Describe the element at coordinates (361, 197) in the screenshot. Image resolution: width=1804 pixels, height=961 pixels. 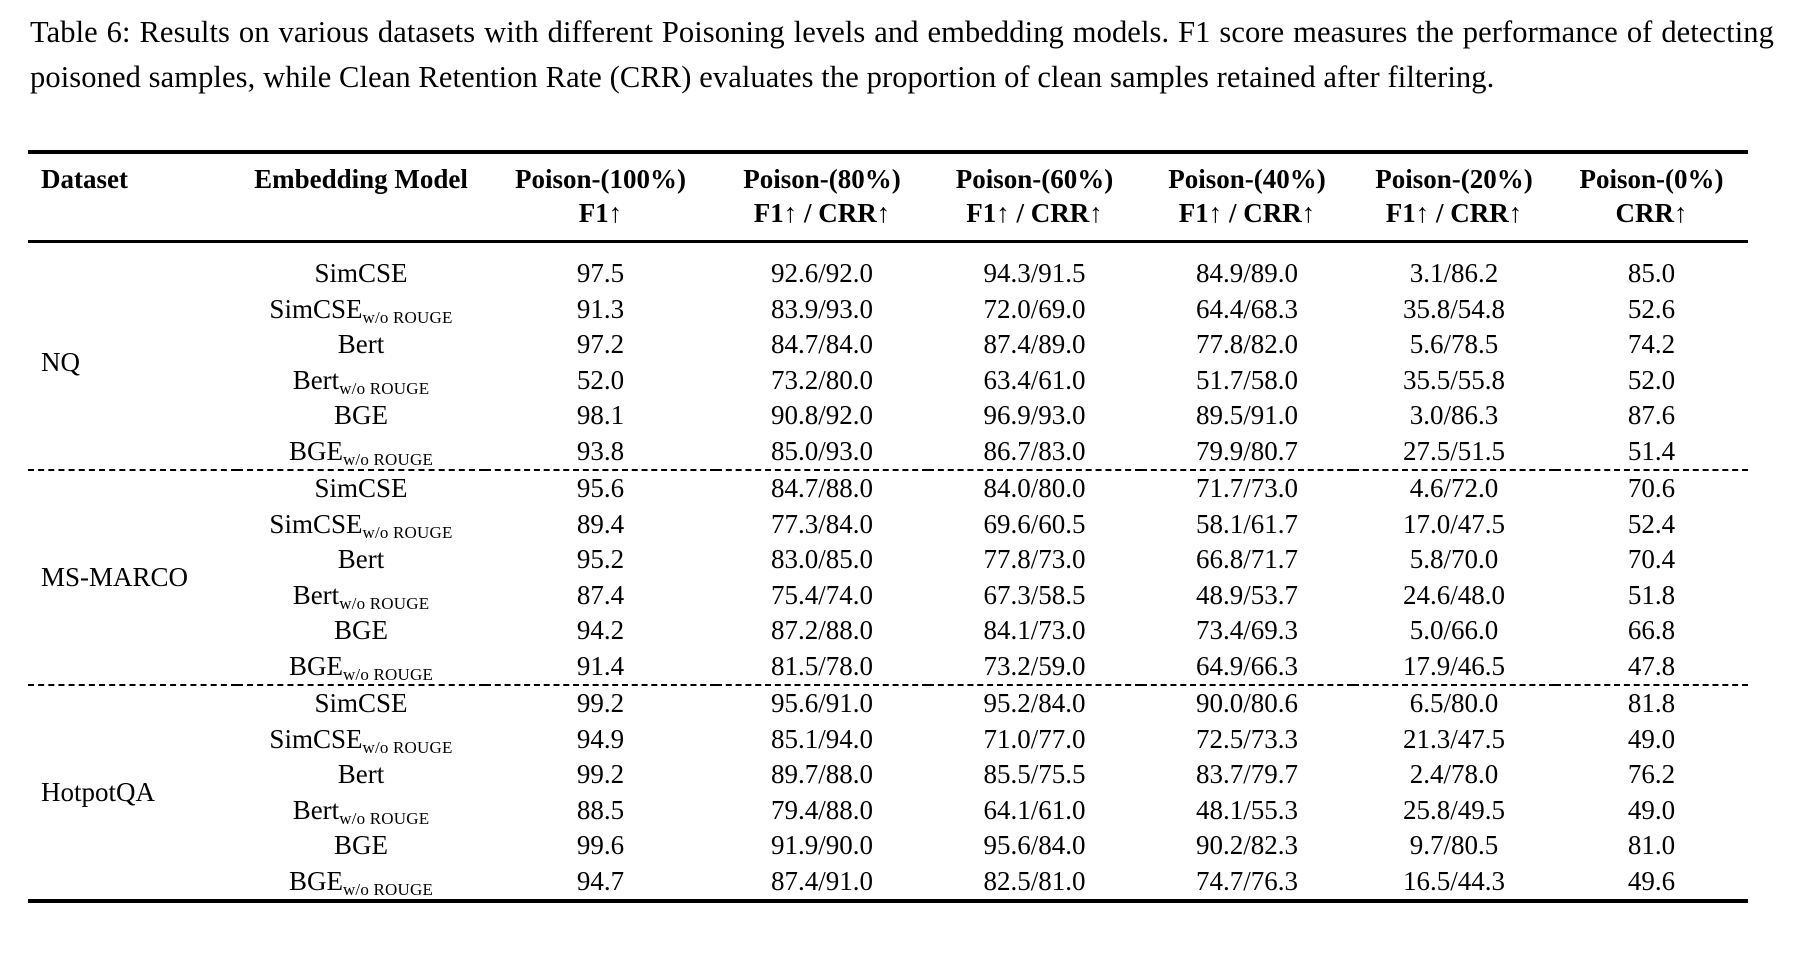
I see `column-header-embedding-model: Embedding Model` at that location.